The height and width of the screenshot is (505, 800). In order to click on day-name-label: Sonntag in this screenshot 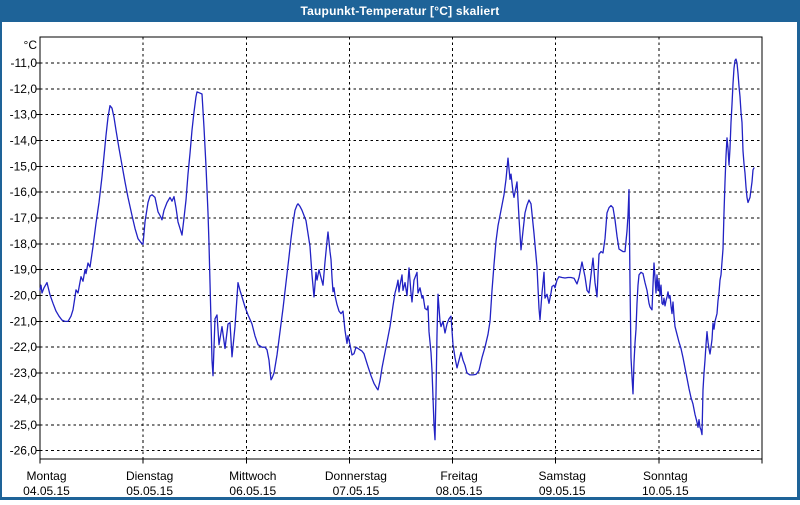, I will do `click(665, 476)`.